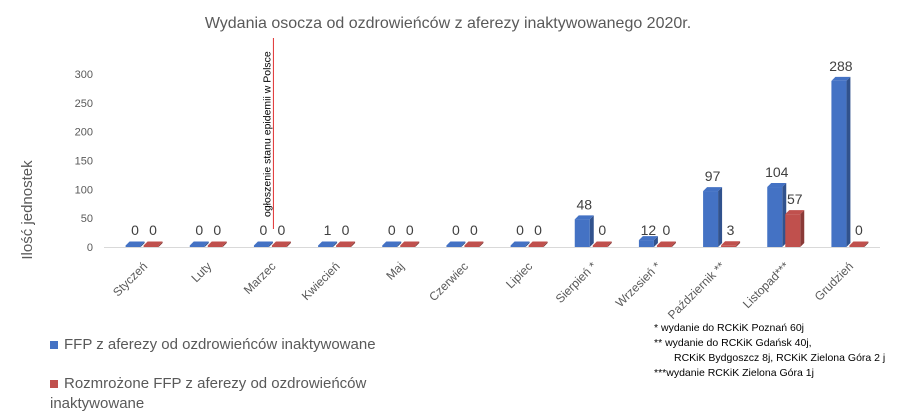  Describe the element at coordinates (27, 210) in the screenshot. I see `y-axis-label: Ilość jednostek` at that location.